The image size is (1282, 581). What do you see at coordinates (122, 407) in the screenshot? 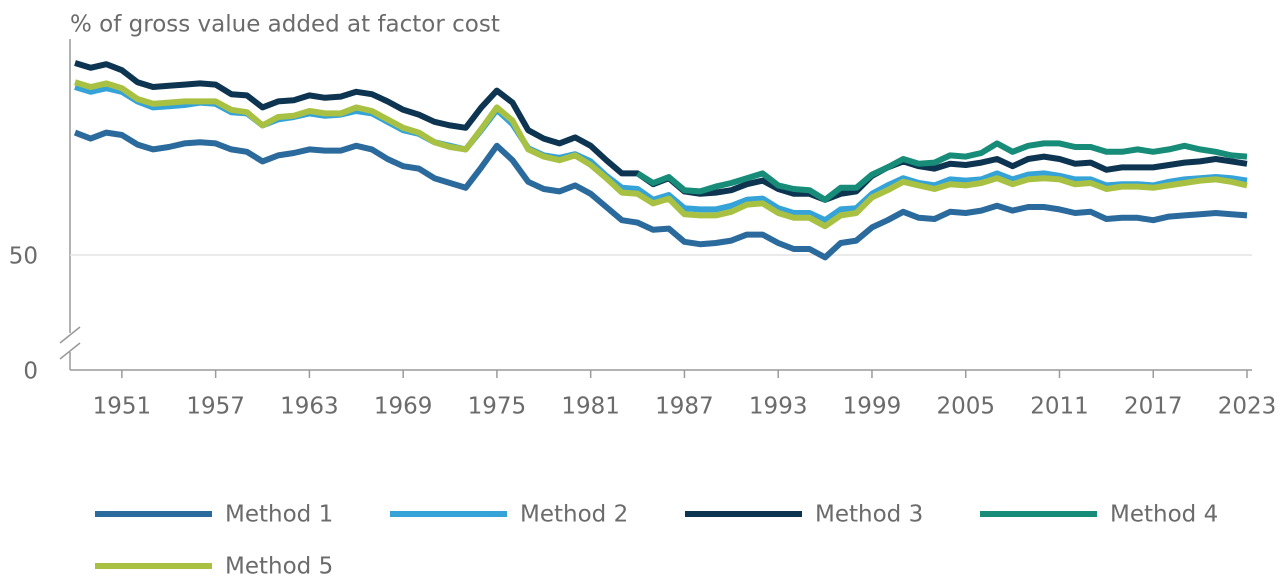
I see `x-tick-label: 1951` at bounding box center [122, 407].